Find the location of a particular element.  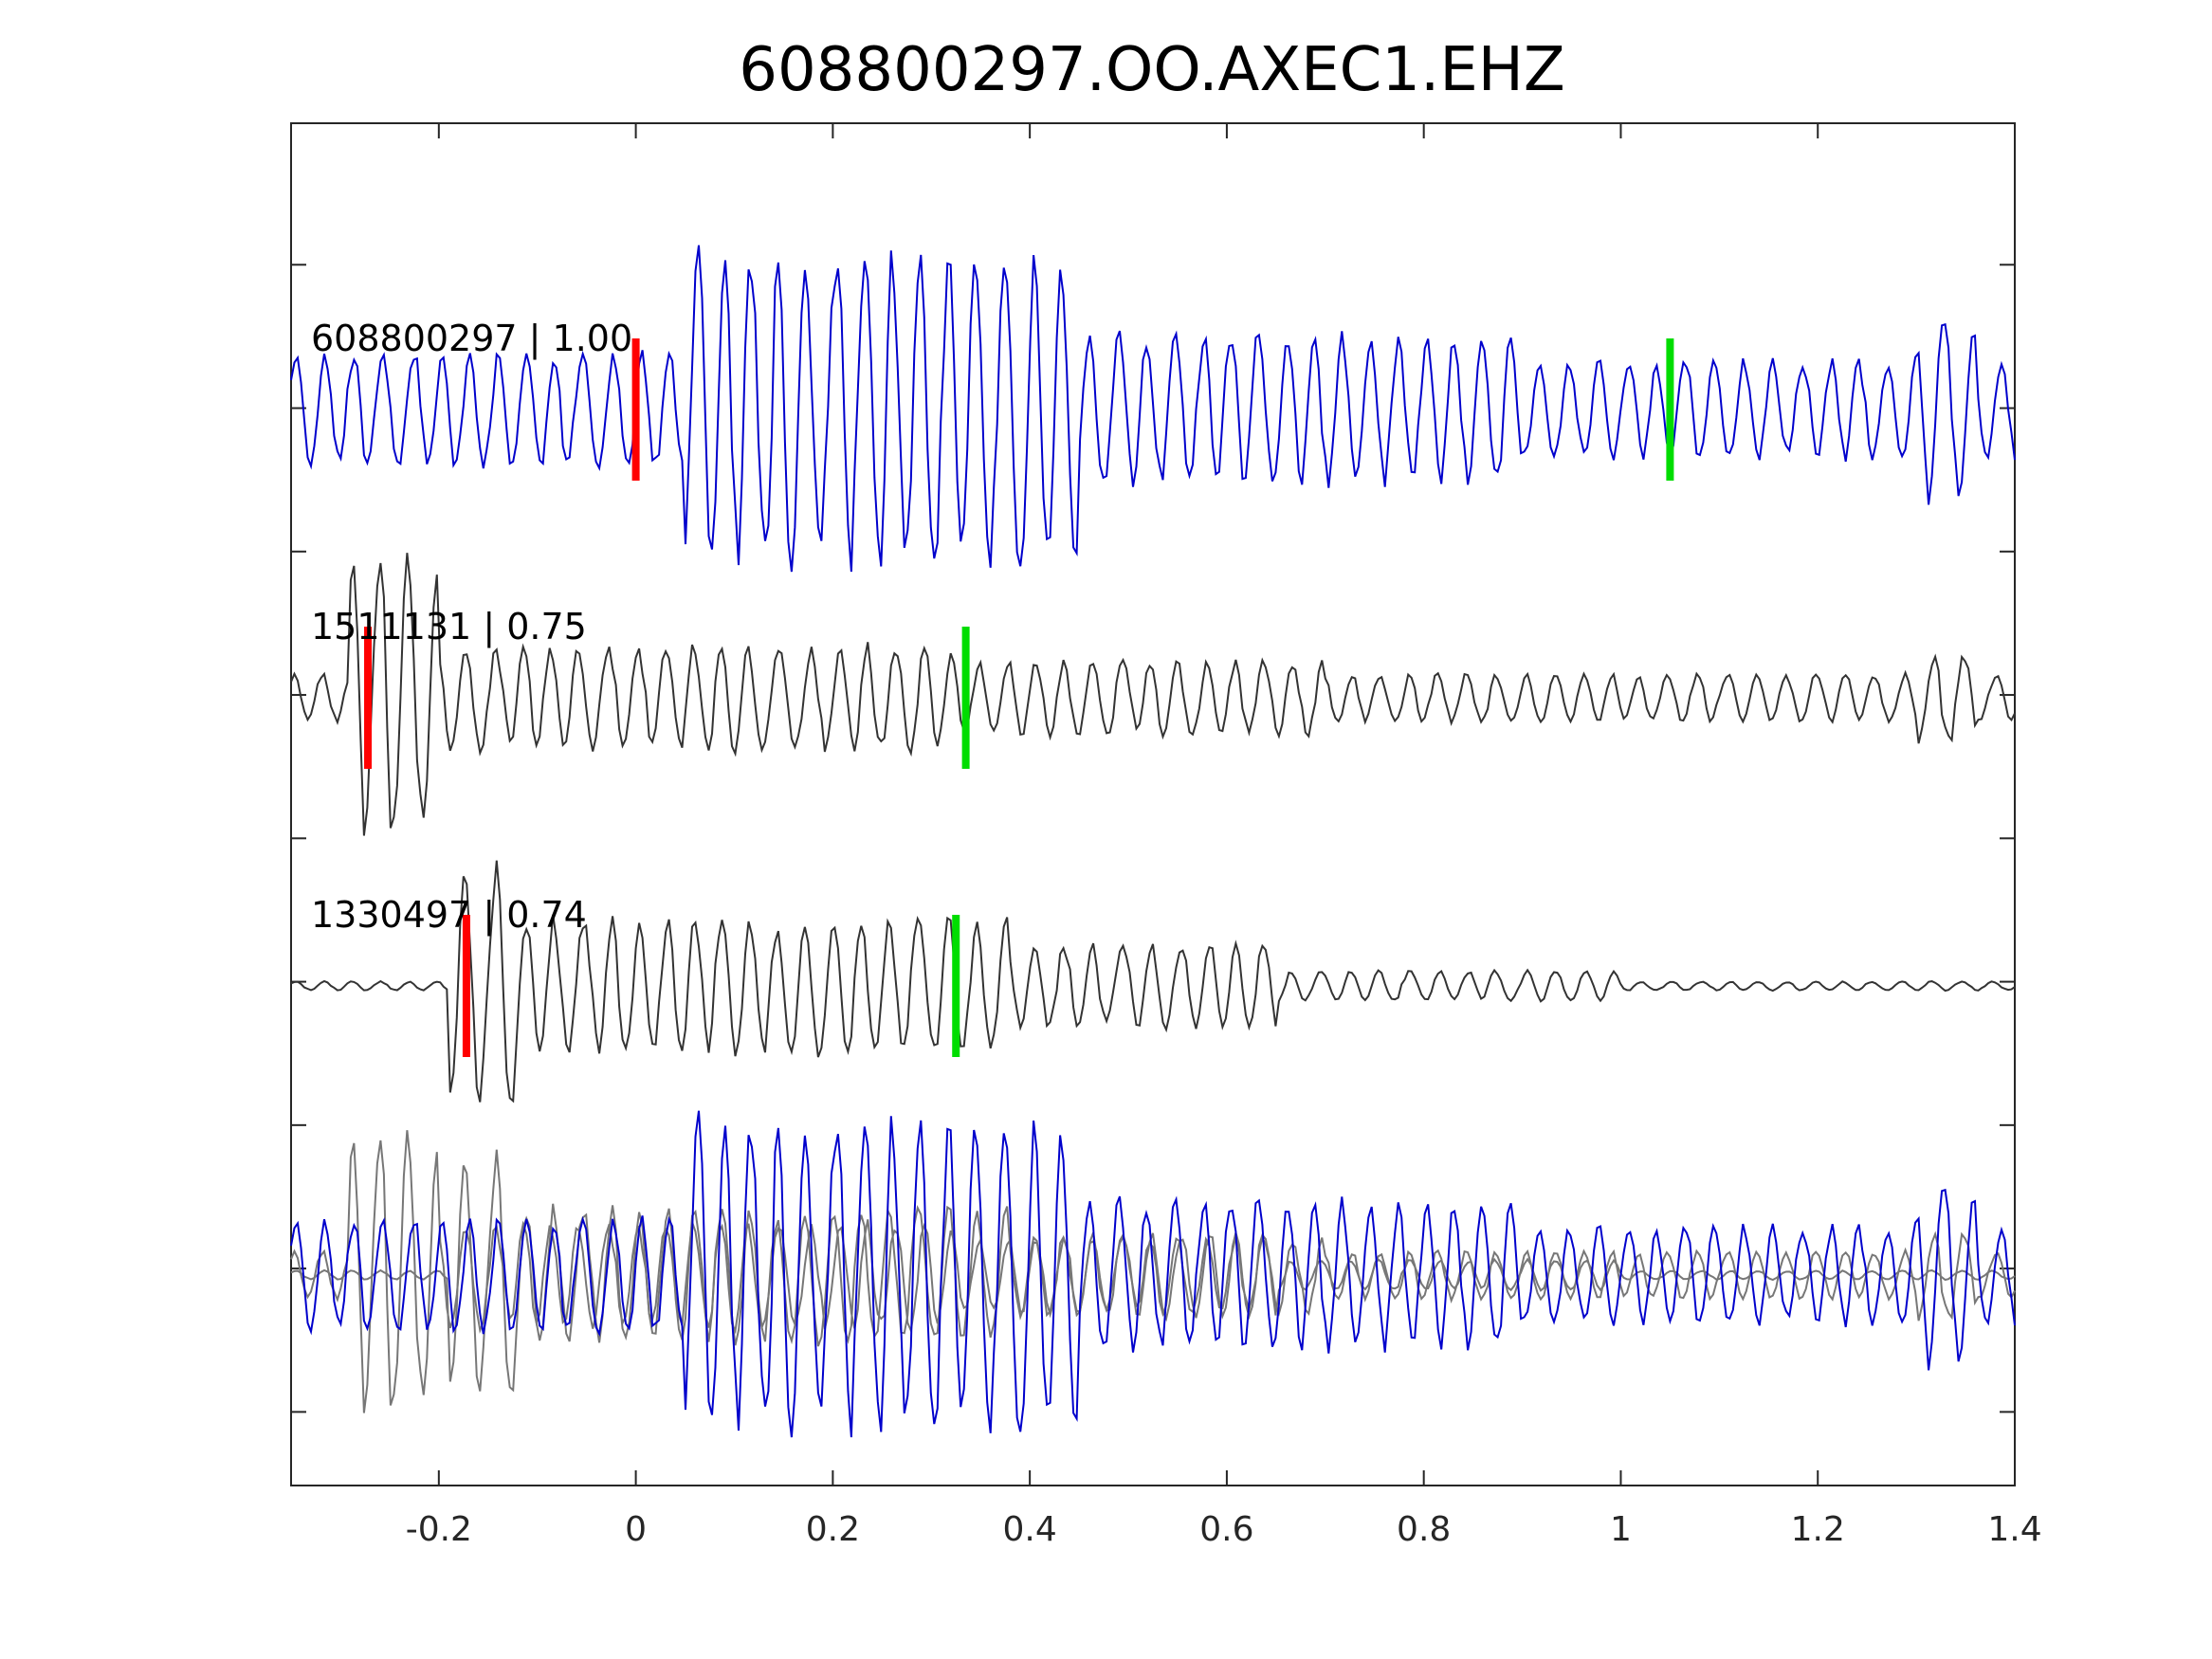

x-tick-label: 1.2 is located at coordinates (1818, 1529).